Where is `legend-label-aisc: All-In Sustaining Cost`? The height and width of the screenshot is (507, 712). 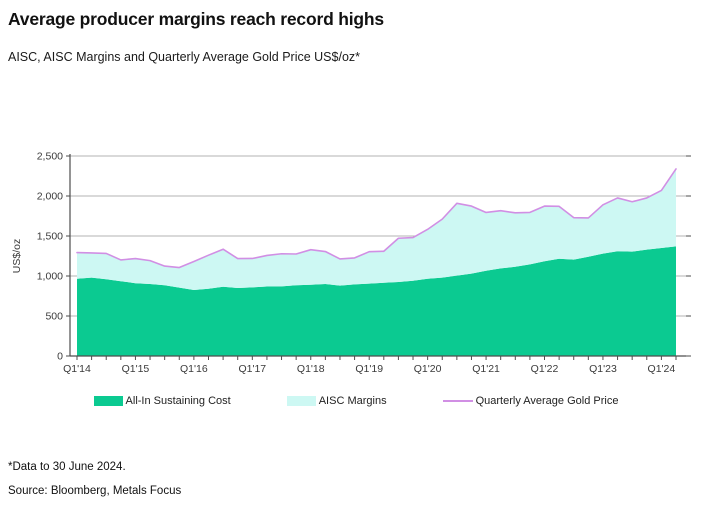 legend-label-aisc: All-In Sustaining Cost is located at coordinates (178, 401).